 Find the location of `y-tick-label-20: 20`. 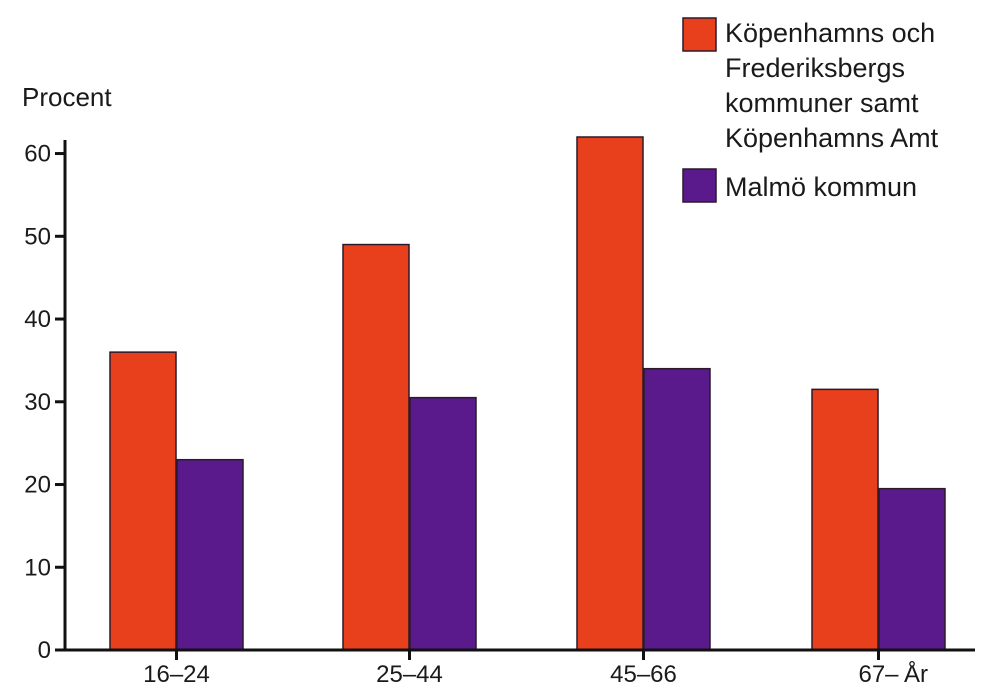

y-tick-label-20: 20 is located at coordinates (37, 485).